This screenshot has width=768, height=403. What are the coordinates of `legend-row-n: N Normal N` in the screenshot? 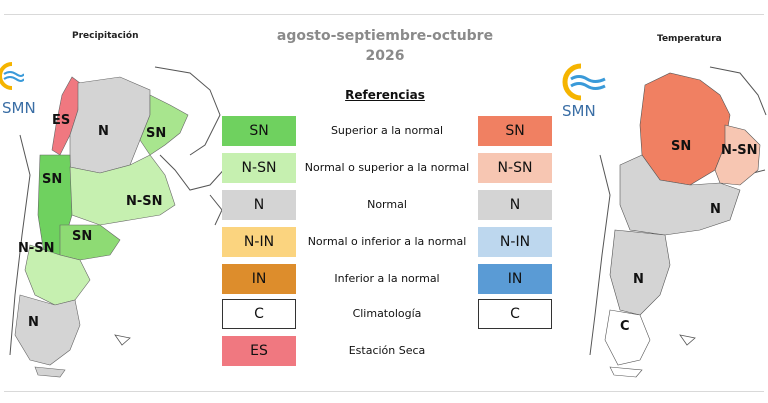 It's located at (390, 206).